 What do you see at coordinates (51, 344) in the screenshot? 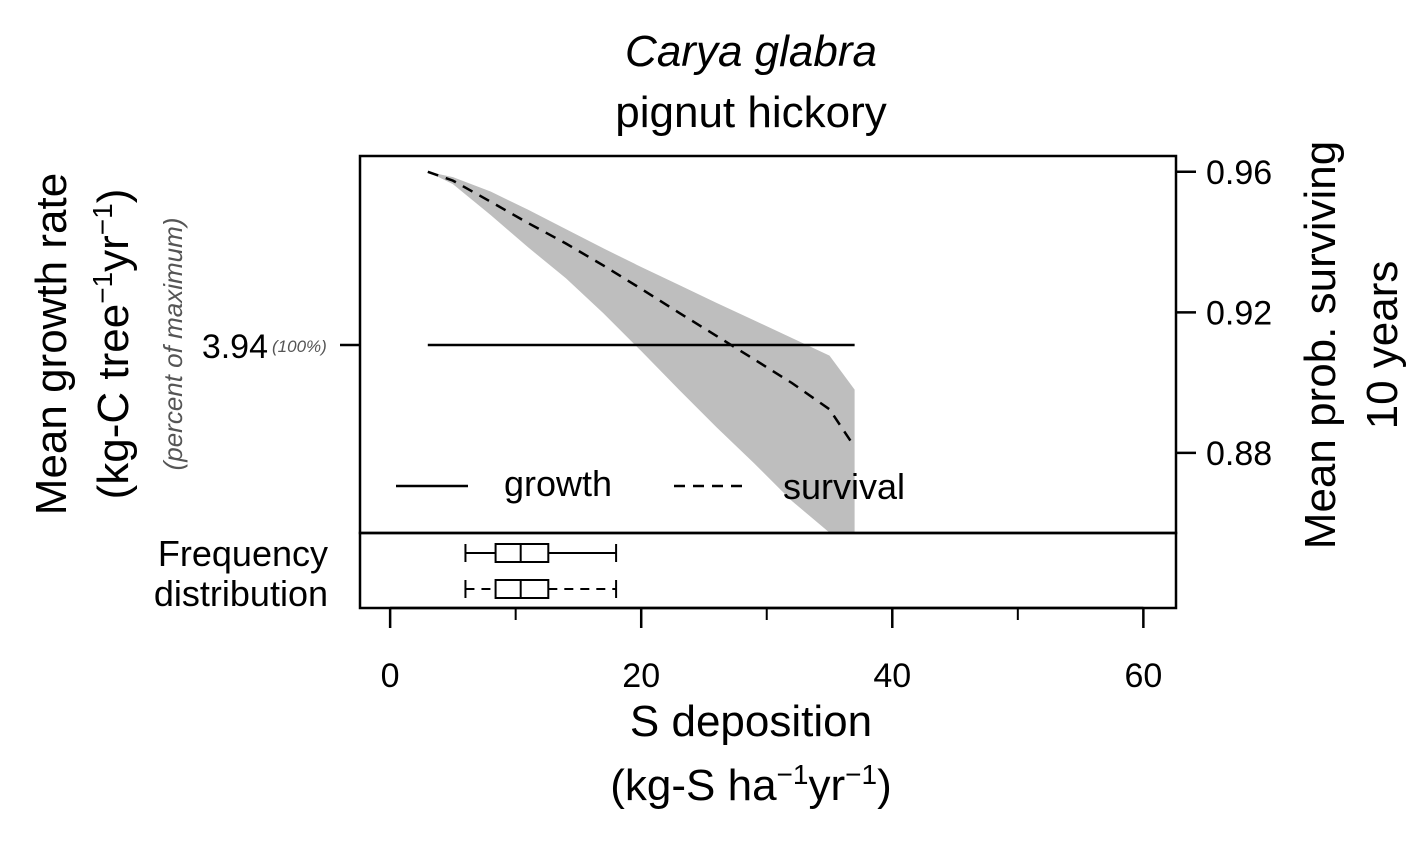
I see `left-axis-title: Mean growth rate` at bounding box center [51, 344].